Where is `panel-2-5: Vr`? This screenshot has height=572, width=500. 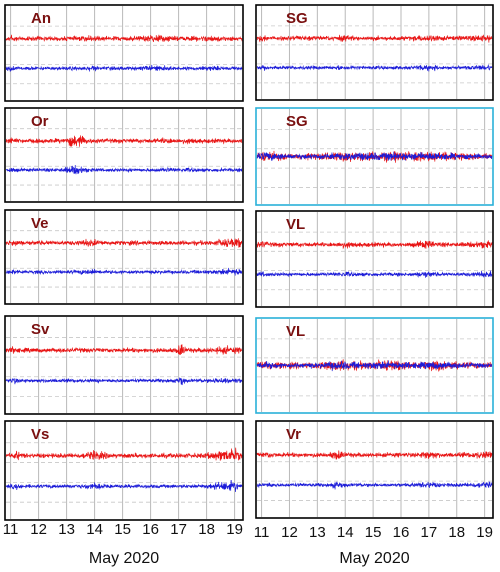 panel-2-5: Vr is located at coordinates (374, 469).